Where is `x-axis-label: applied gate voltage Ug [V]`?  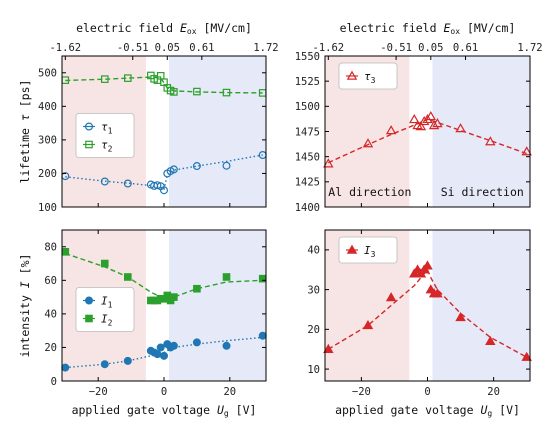
x-axis-label: applied gate voltage Ug [V] is located at coordinates (427, 410).